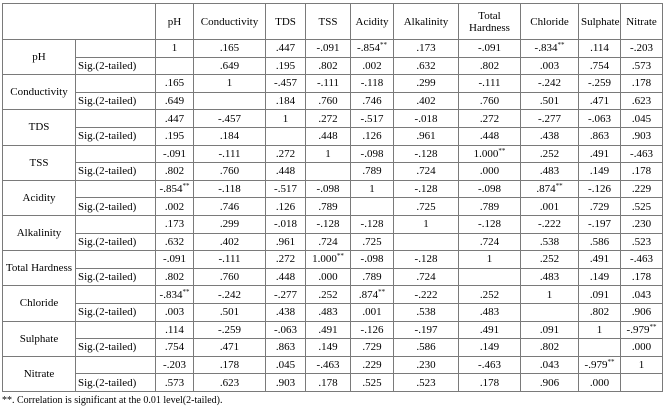 The image size is (664, 417). What do you see at coordinates (372, 21) in the screenshot?
I see `column-header: Acidity` at bounding box center [372, 21].